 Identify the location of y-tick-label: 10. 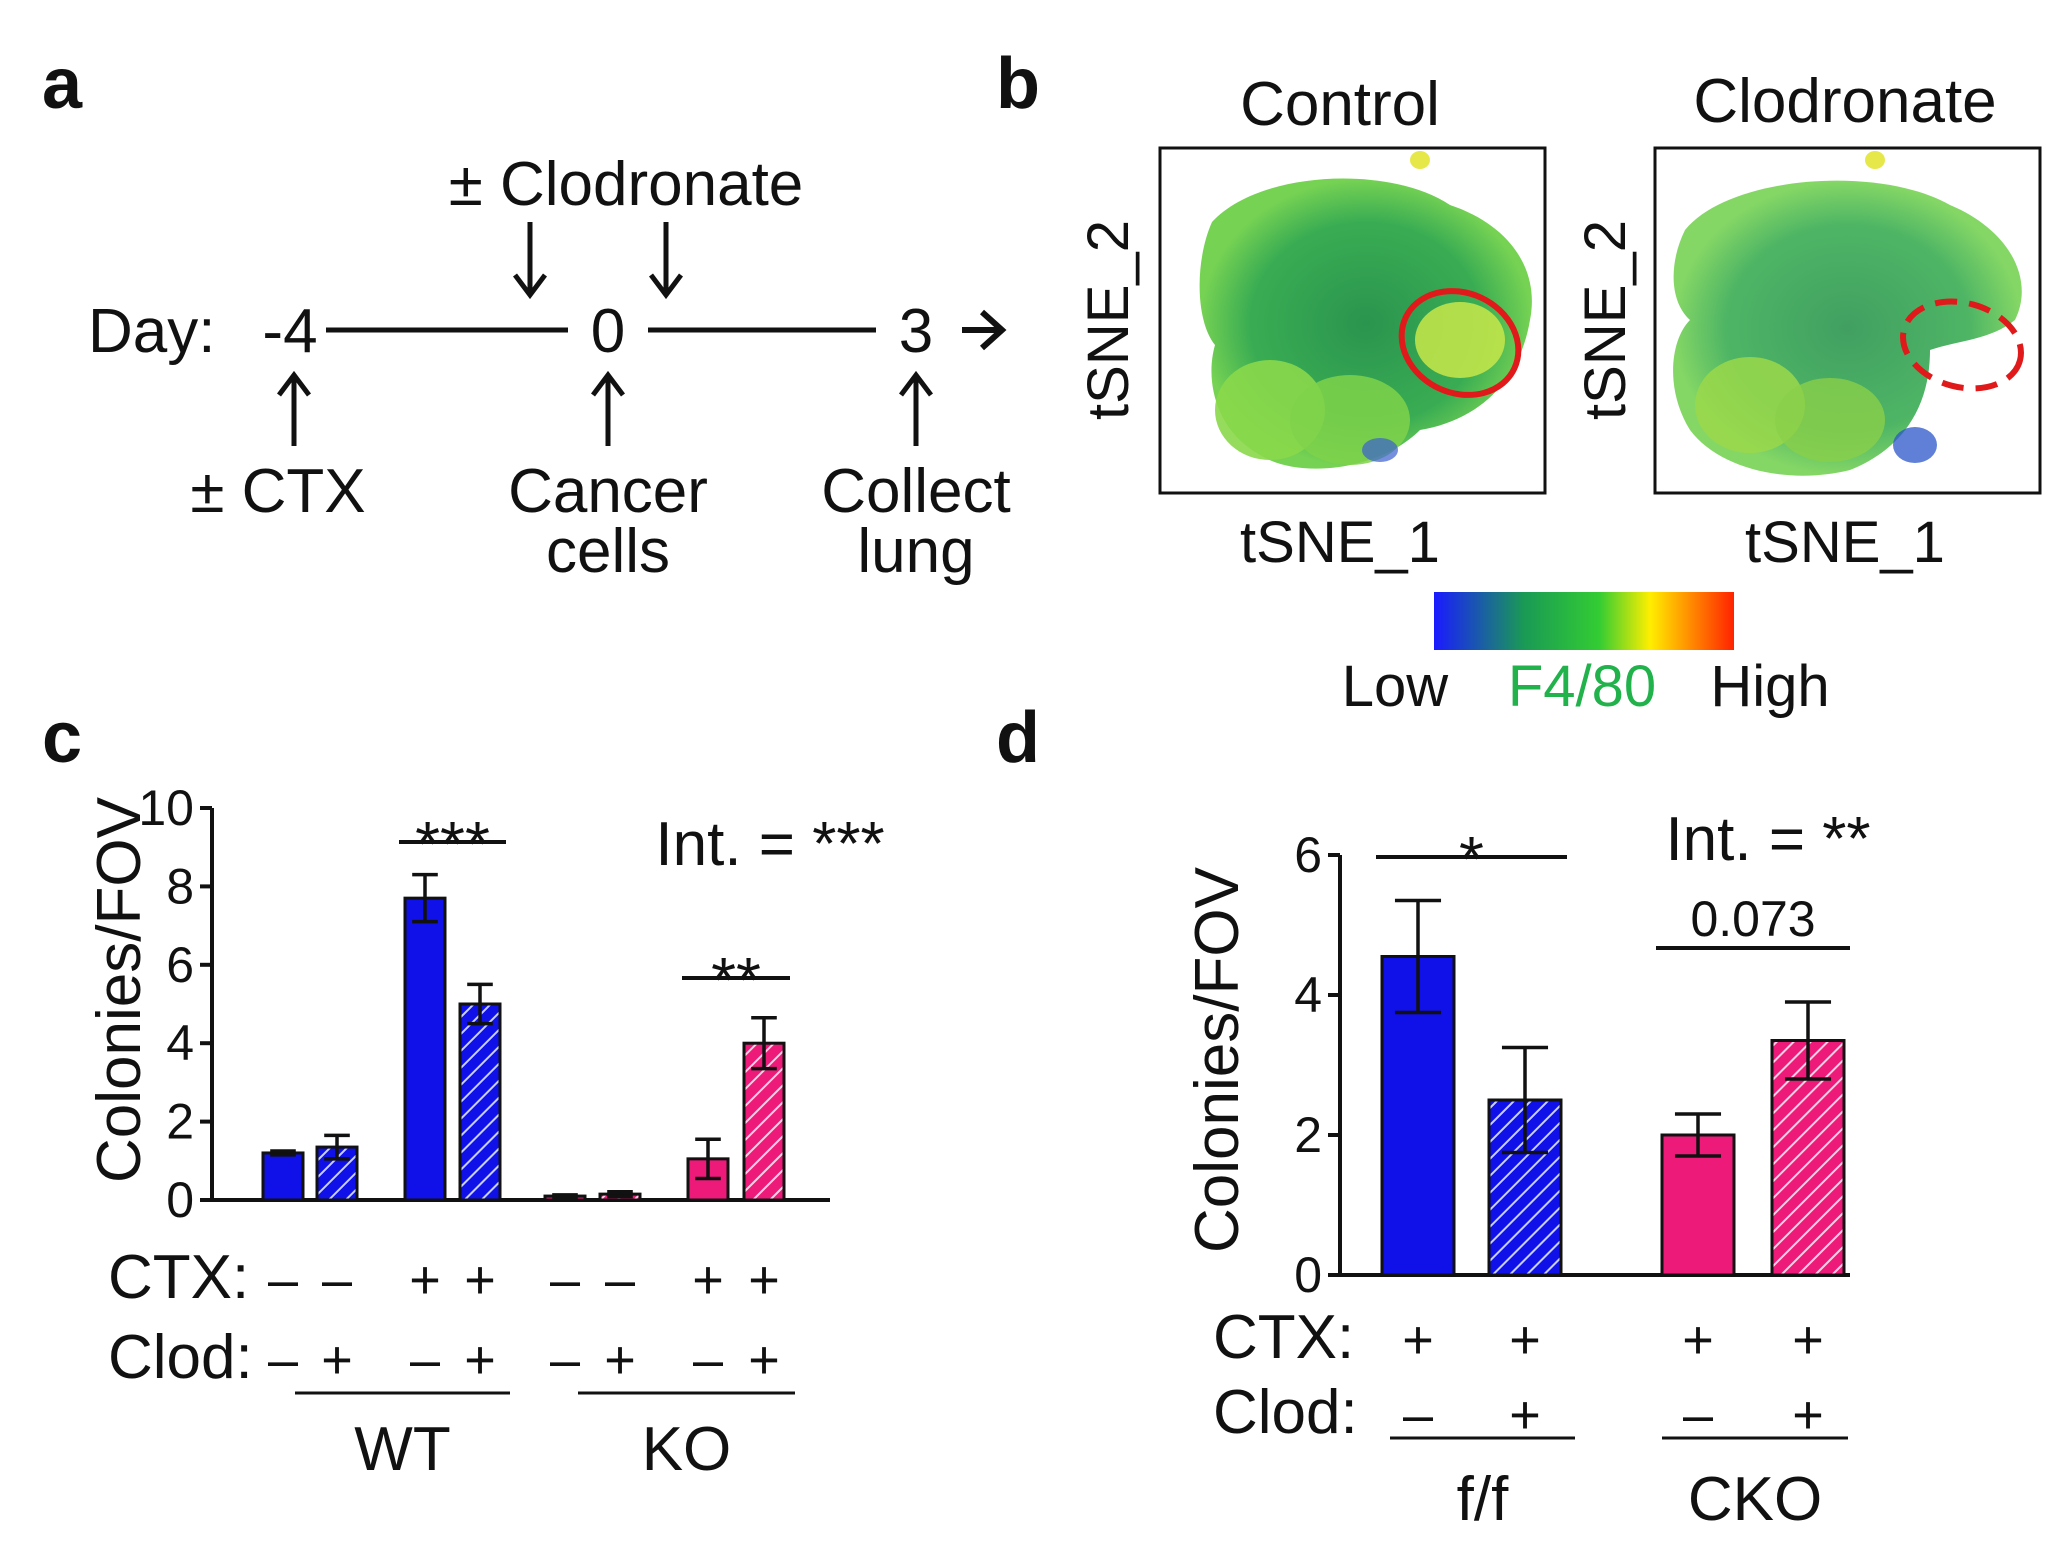
(166, 808).